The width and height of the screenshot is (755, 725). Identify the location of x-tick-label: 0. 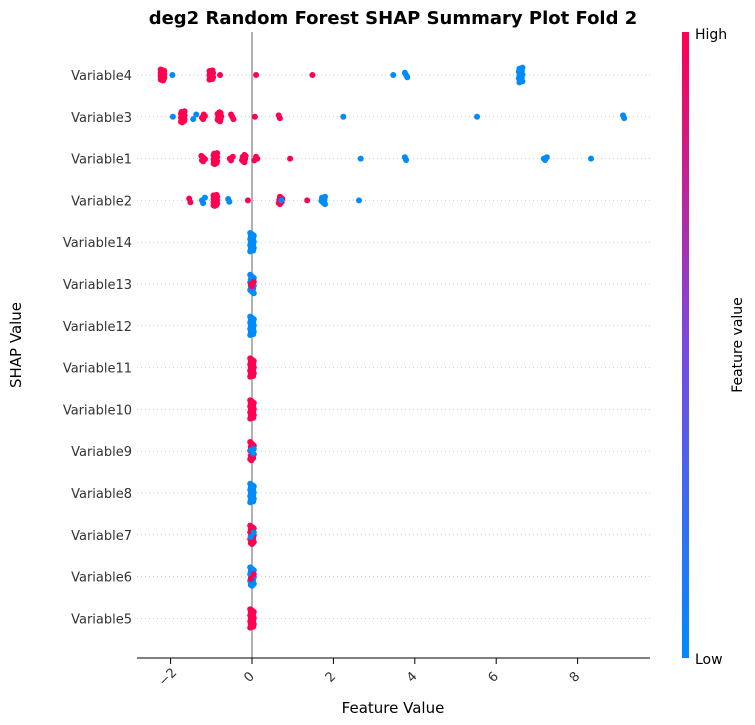
(249, 677).